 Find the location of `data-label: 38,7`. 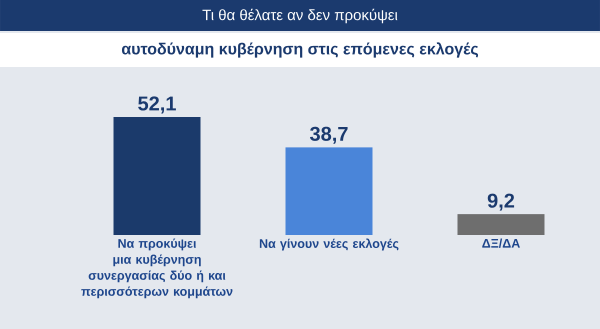

data-label: 38,7 is located at coordinates (329, 135).